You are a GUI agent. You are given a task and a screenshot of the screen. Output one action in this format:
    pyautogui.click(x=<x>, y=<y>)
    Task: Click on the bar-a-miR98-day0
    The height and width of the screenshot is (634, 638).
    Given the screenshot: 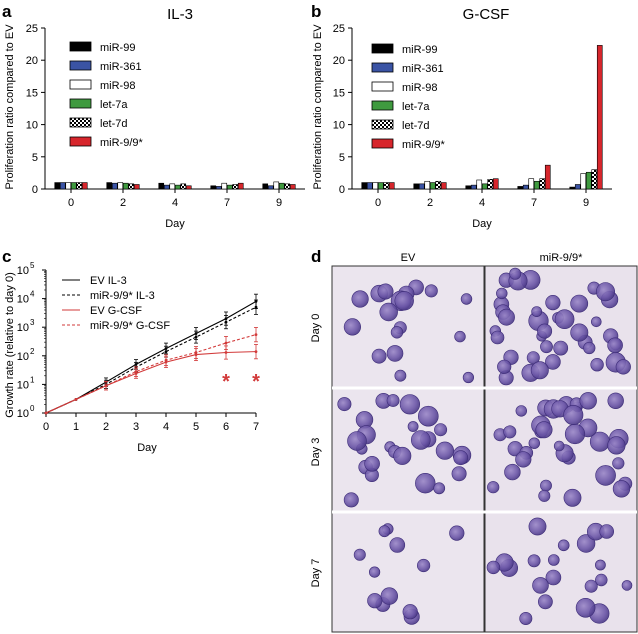 What is the action you would take?
    pyautogui.click(x=68, y=186)
    